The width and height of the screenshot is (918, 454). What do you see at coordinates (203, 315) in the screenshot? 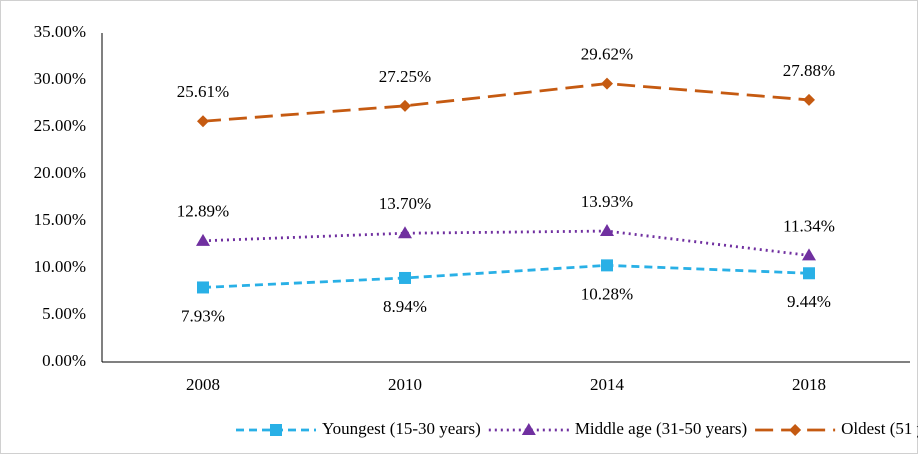
I see `data-label: 7.93%` at bounding box center [203, 315].